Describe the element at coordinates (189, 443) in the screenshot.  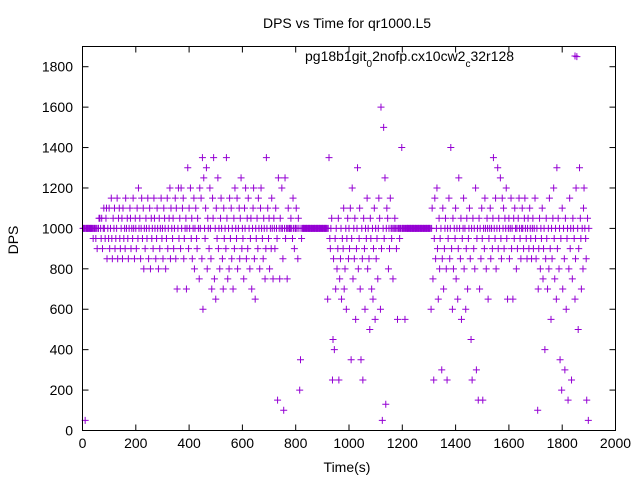
I see `x-tick-label: 400` at that location.